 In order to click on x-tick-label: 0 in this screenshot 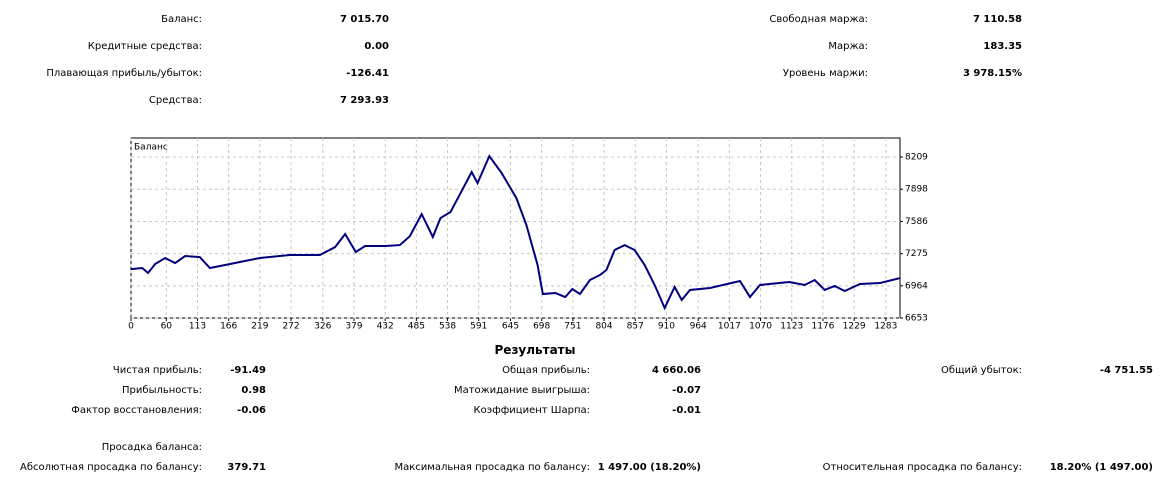, I will do `click(131, 327)`.